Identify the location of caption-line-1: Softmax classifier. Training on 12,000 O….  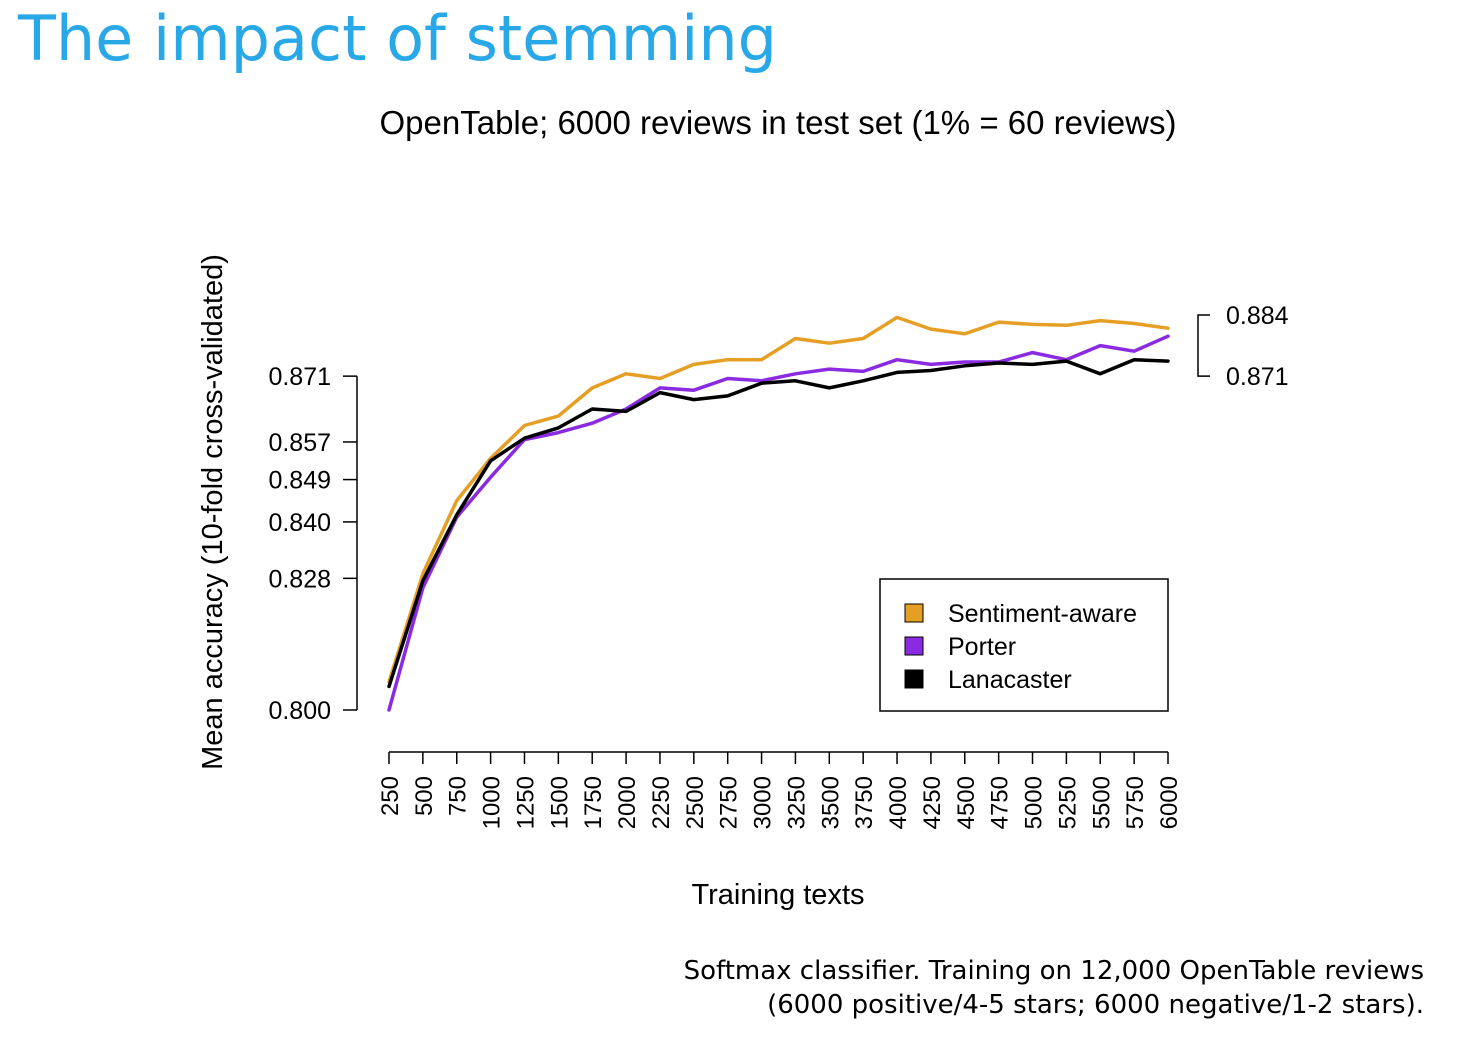
(1053, 971).